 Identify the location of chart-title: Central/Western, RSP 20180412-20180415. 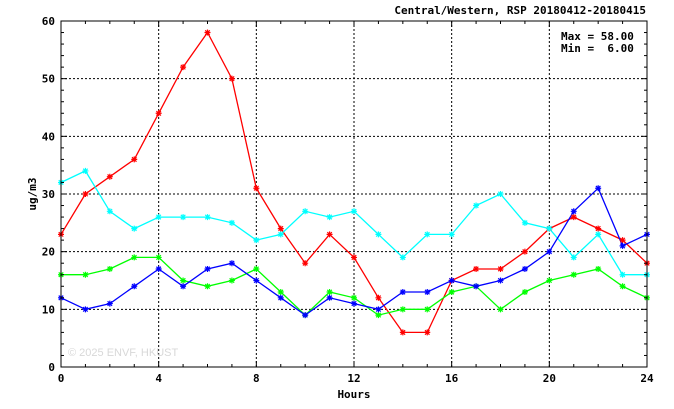
(520, 10).